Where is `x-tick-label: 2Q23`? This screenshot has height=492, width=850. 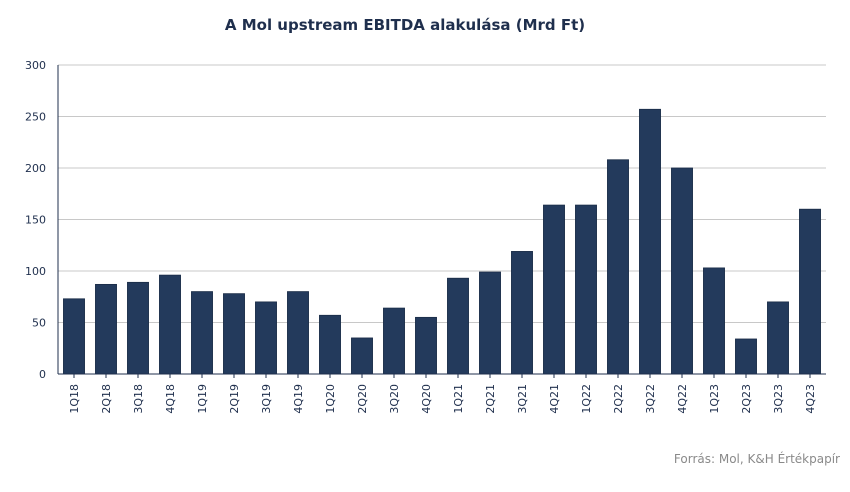 x-tick-label: 2Q23 is located at coordinates (746, 399).